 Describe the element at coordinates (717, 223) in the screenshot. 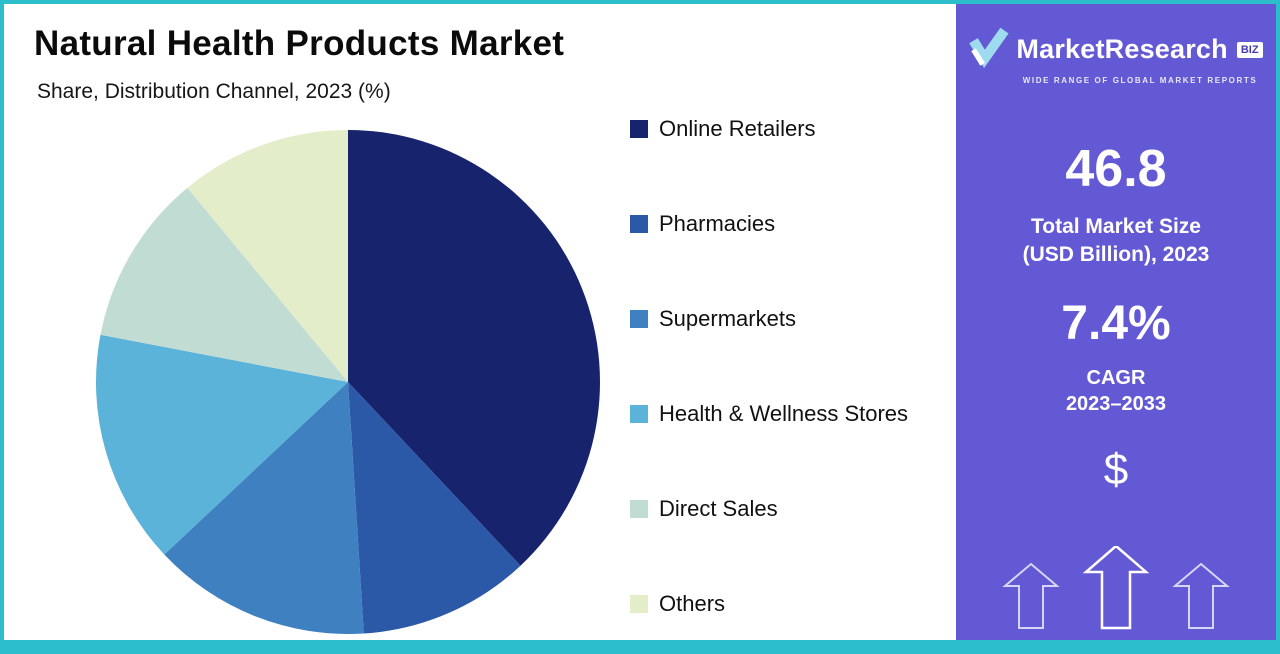

I see `legend-label: Pharmacies` at that location.